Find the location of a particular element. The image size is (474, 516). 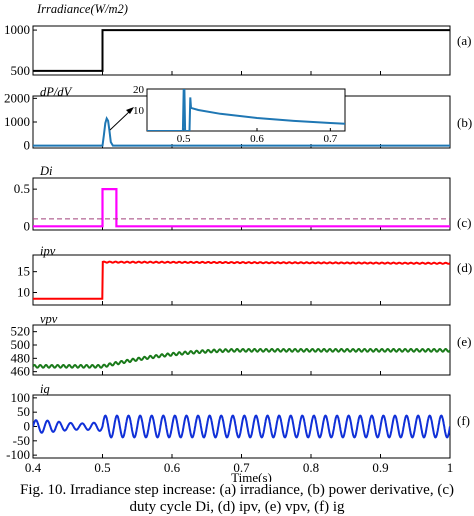

y-tick-label: -100 is located at coordinates (18, 454).